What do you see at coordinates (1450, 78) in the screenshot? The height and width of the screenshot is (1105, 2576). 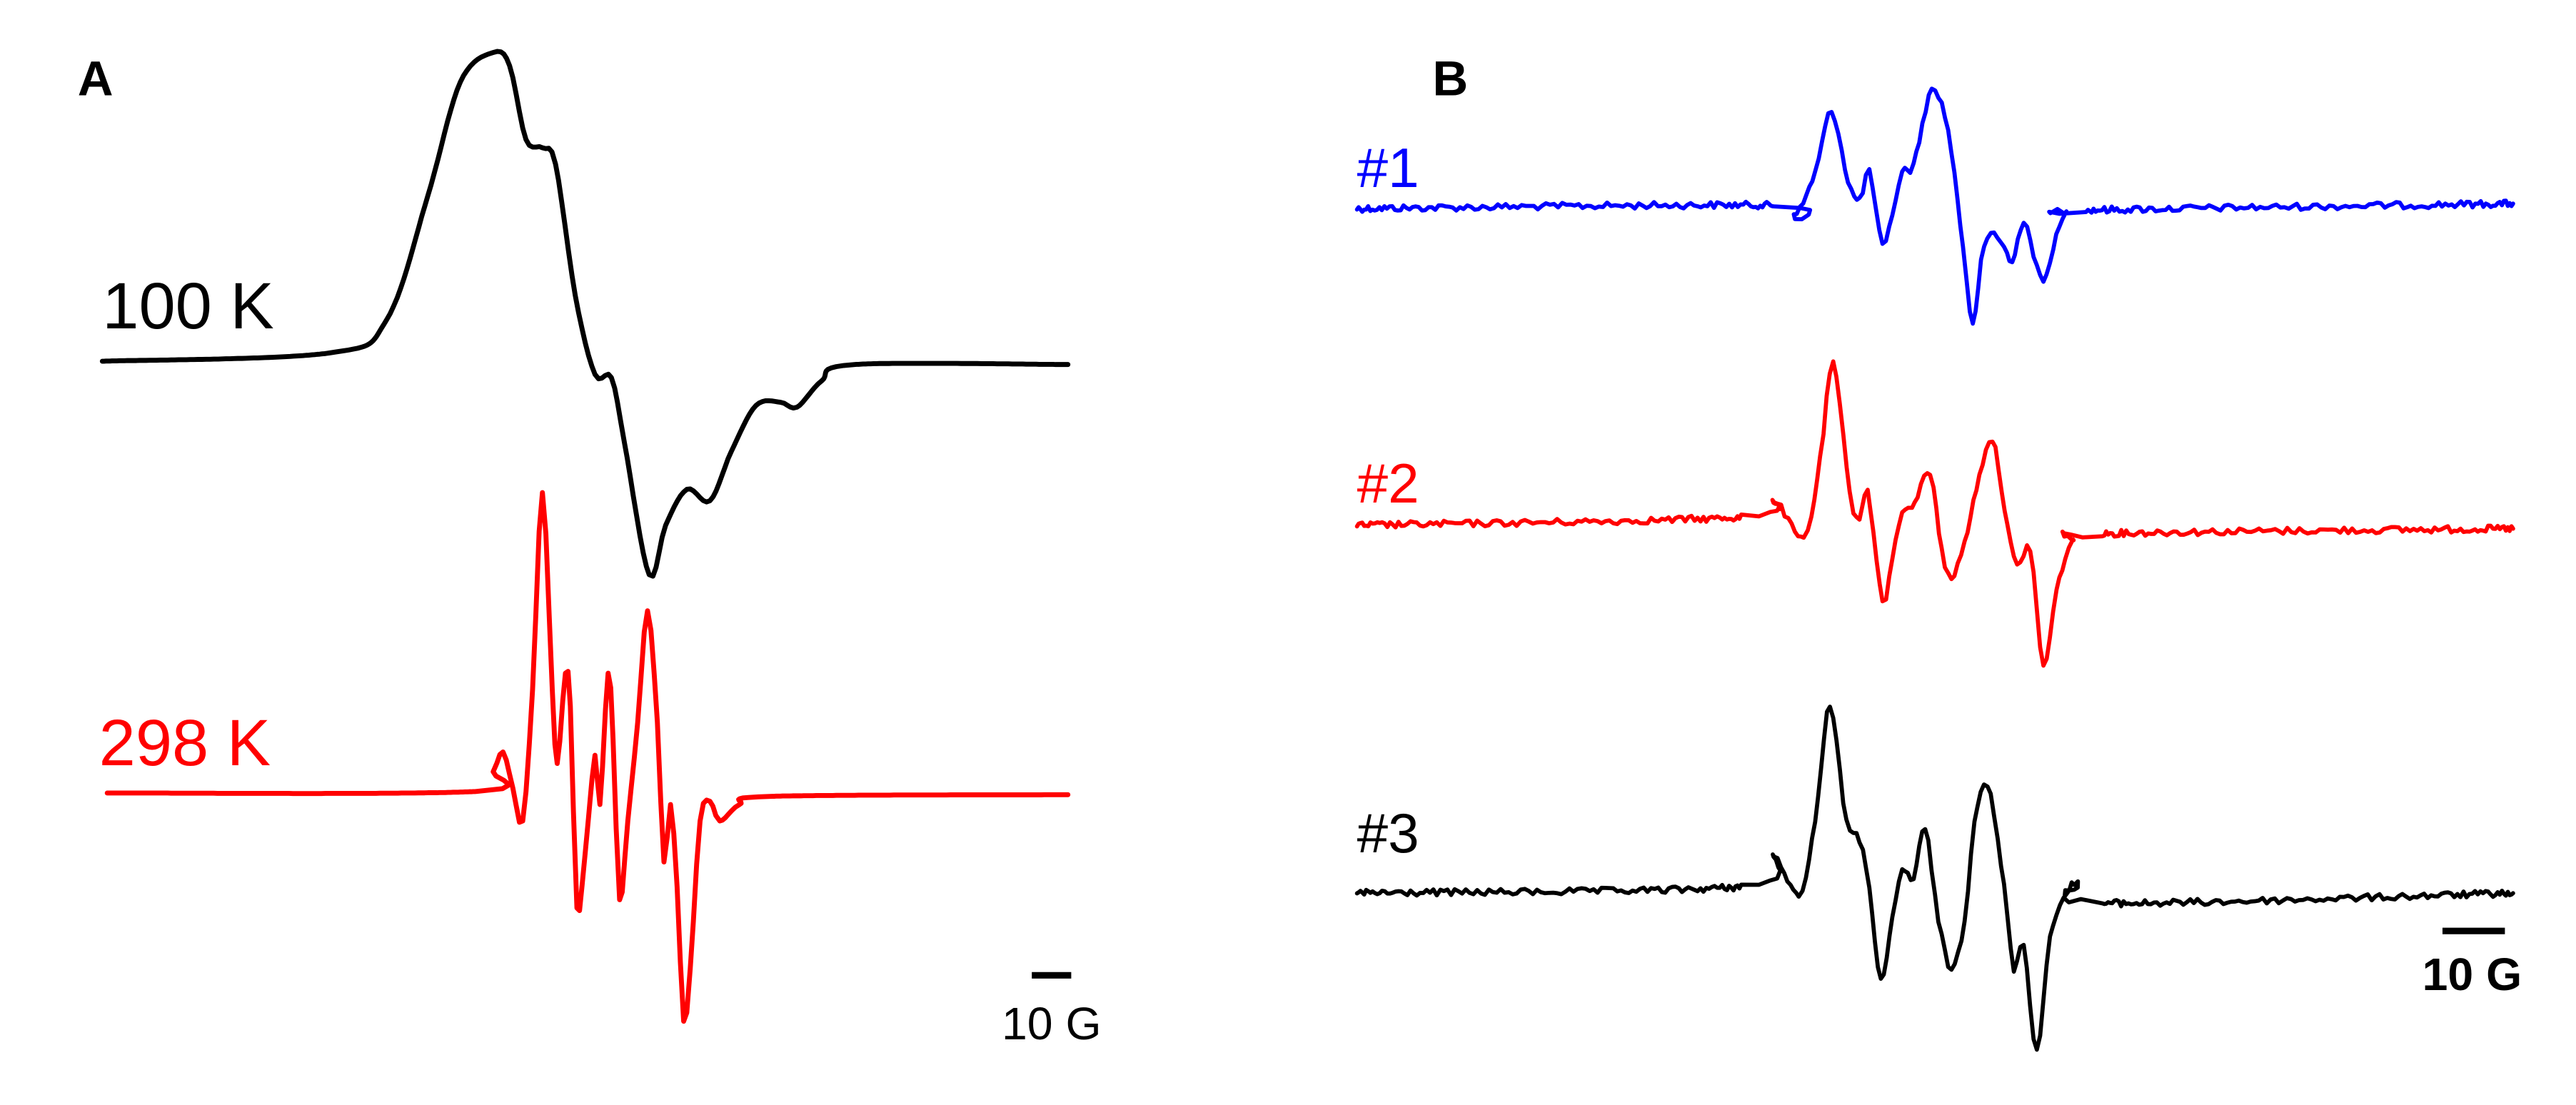 I see `panel-label: B` at bounding box center [1450, 78].